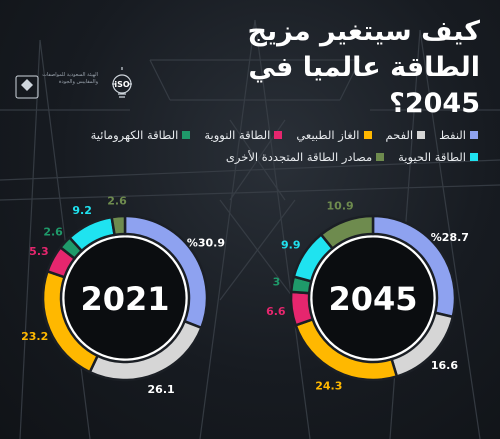 The width and height of the screenshot is (500, 439). Describe the element at coordinates (302, 308) in the screenshot. I see `slice-nuclear` at that location.